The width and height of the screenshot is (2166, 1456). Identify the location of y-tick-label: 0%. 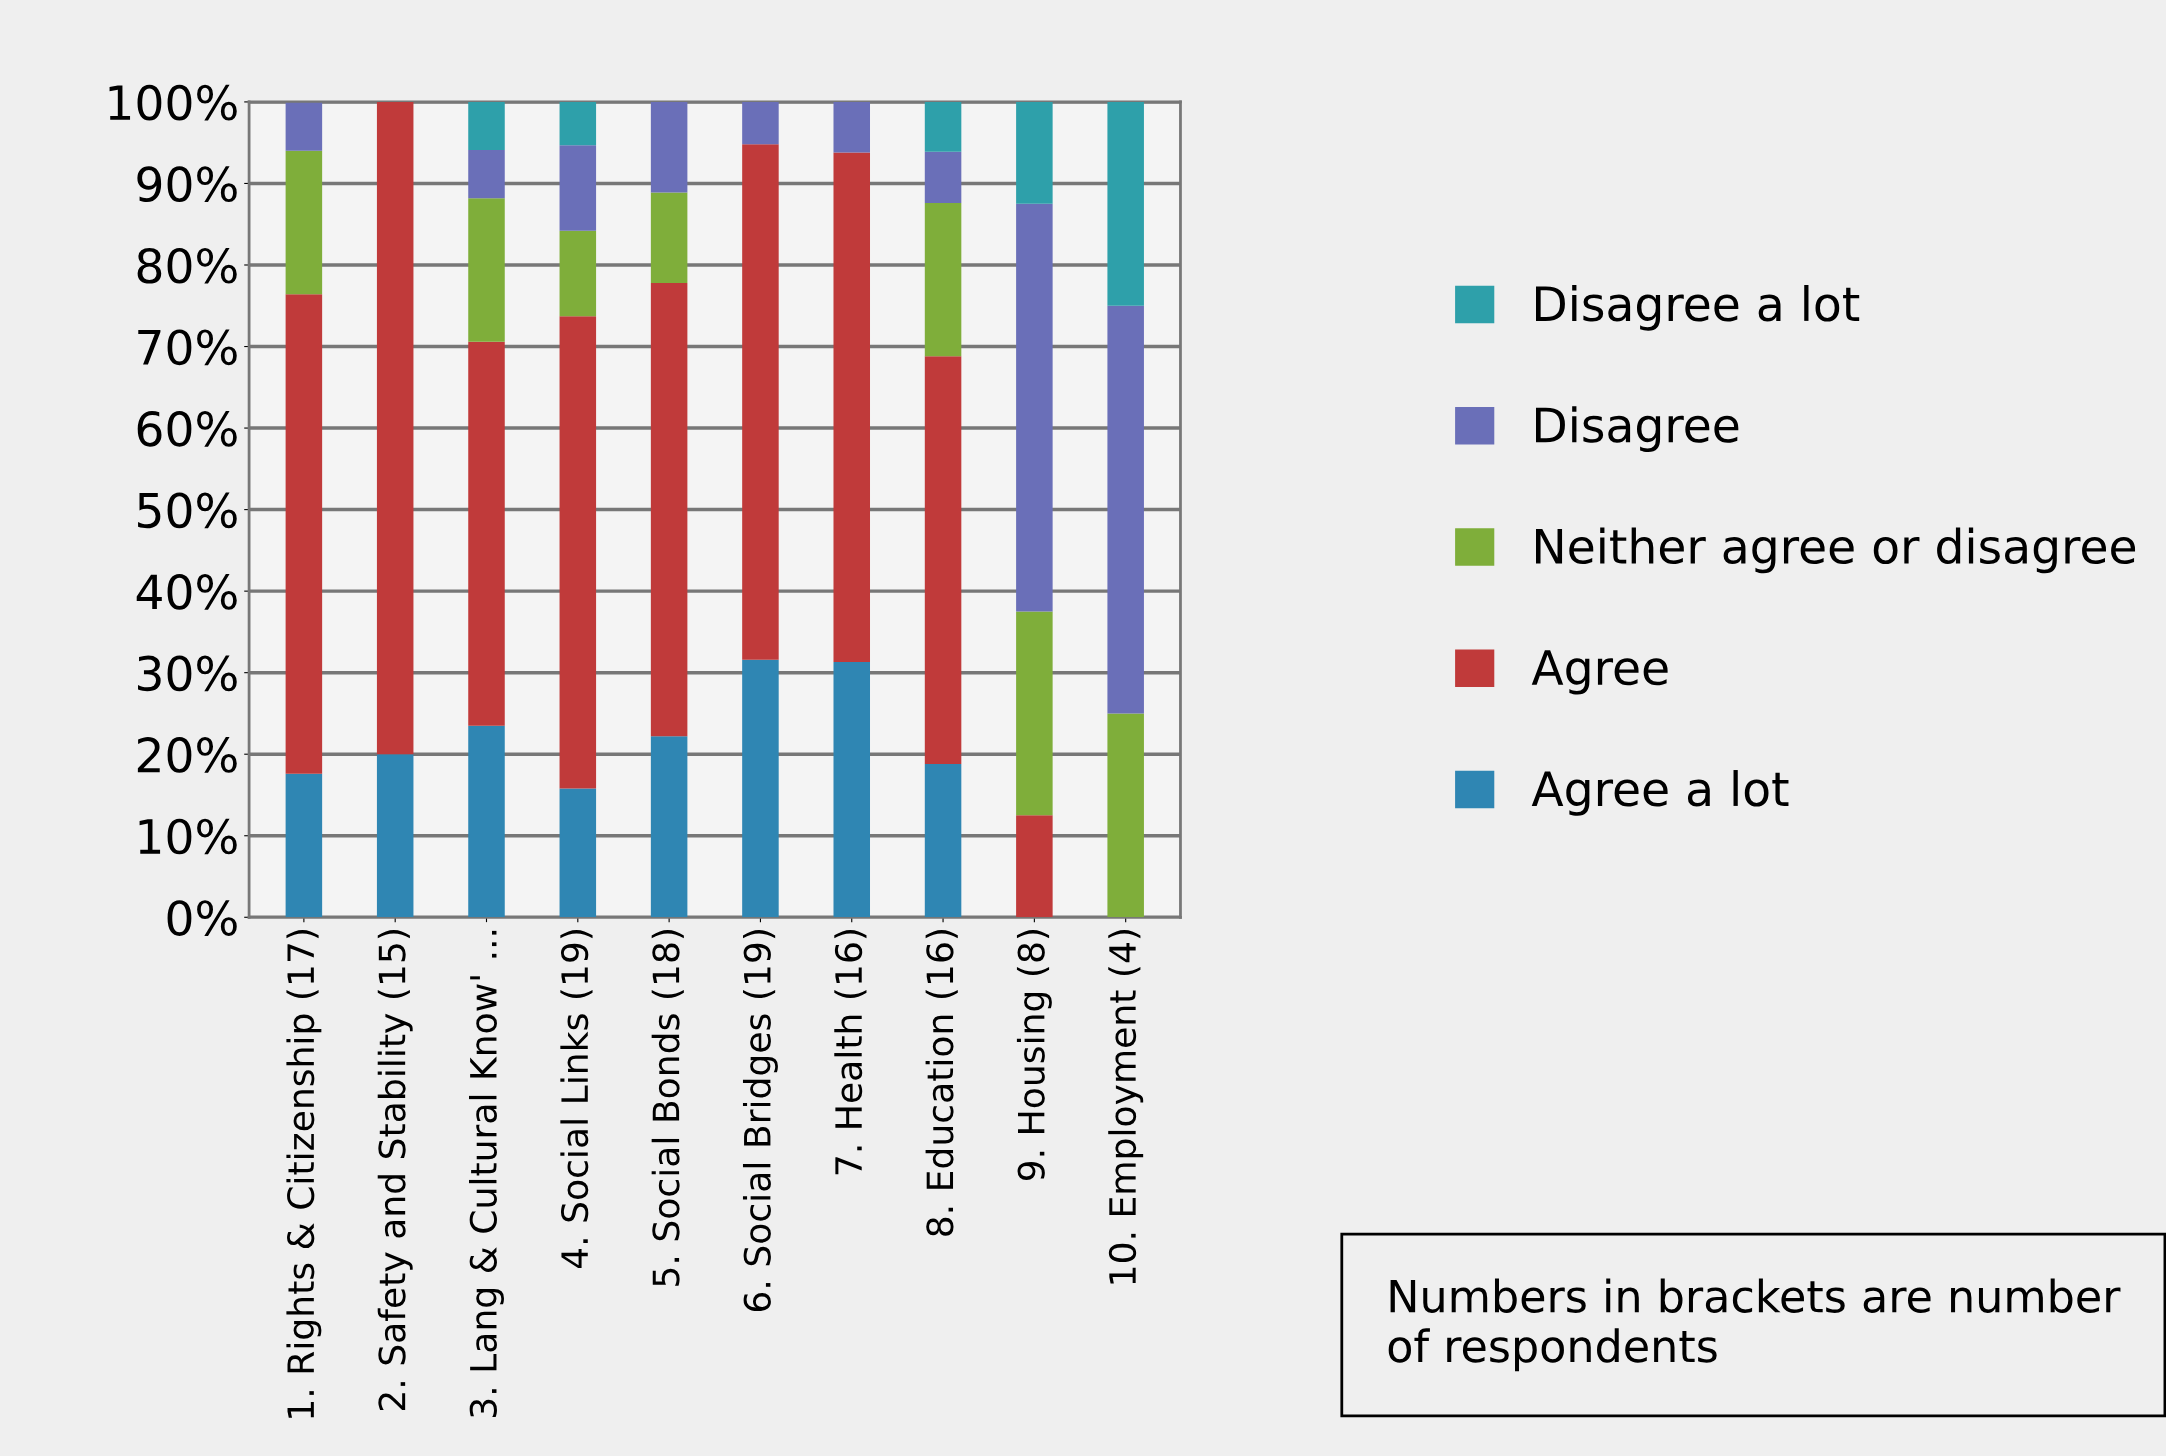
(202, 918).